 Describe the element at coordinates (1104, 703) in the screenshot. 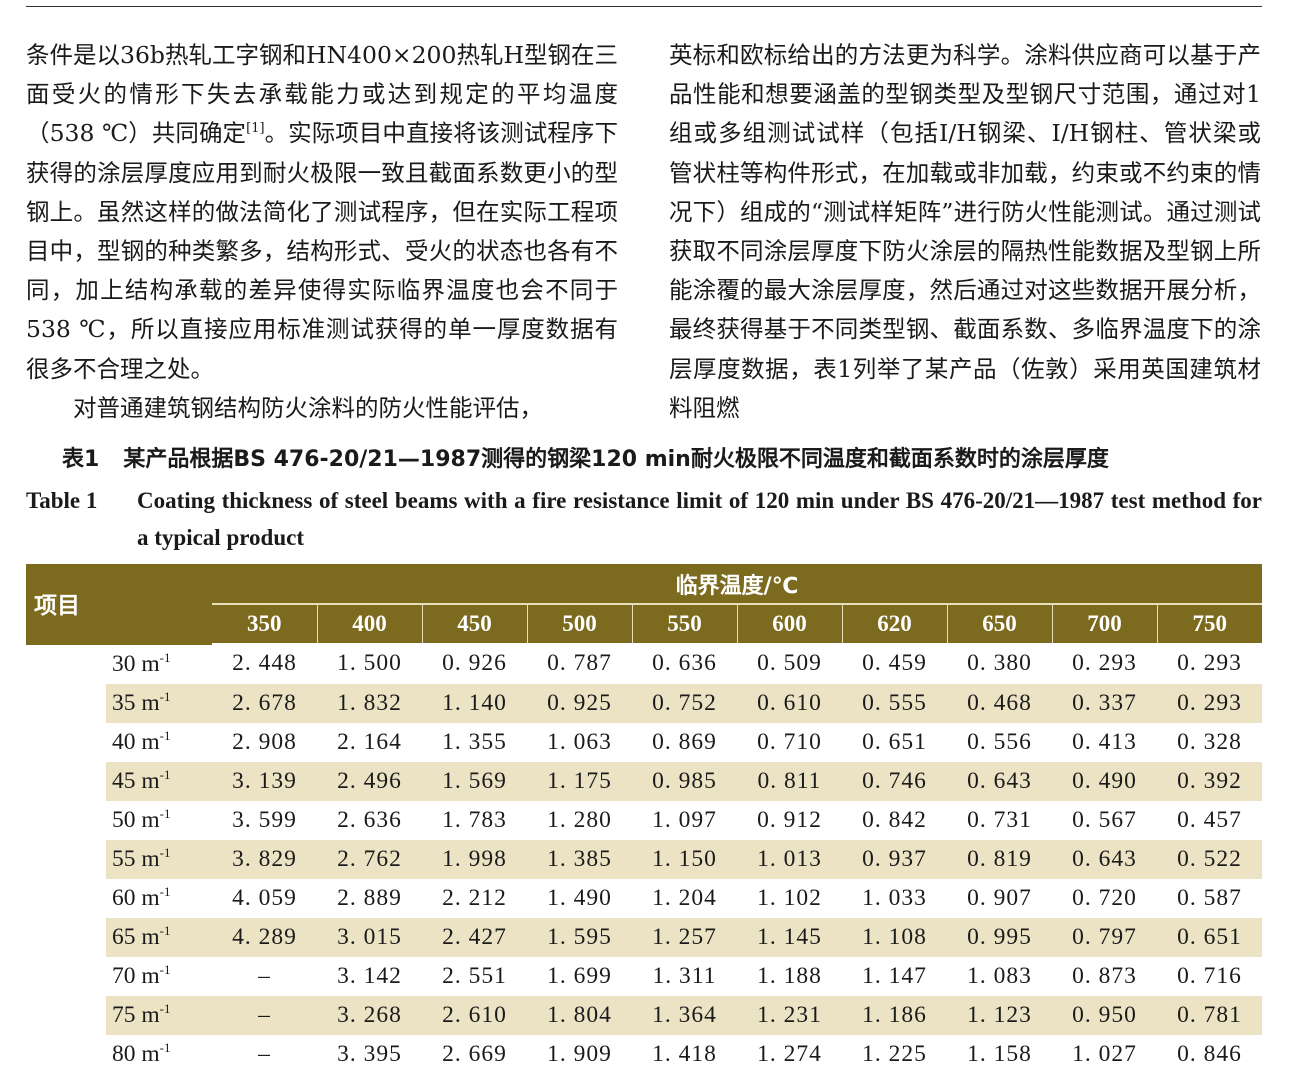

I see `thickness-cell: 0. 337` at that location.